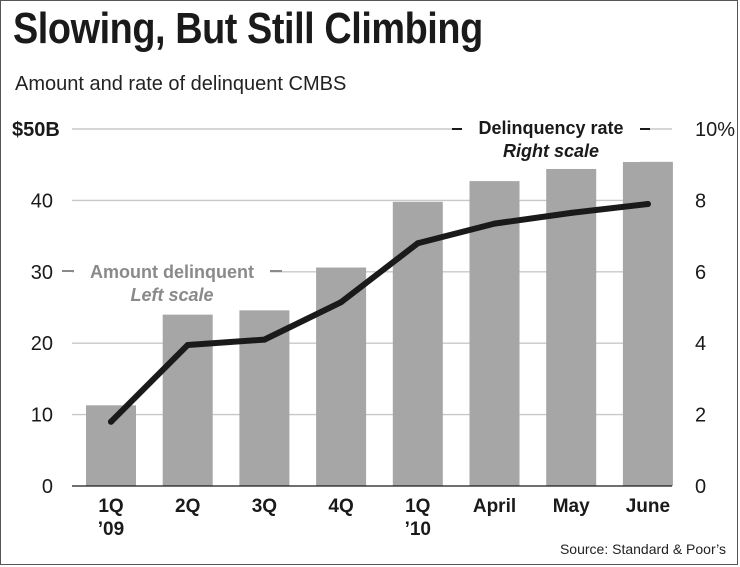  I want to click on right-tick-label: 0, so click(700, 487).